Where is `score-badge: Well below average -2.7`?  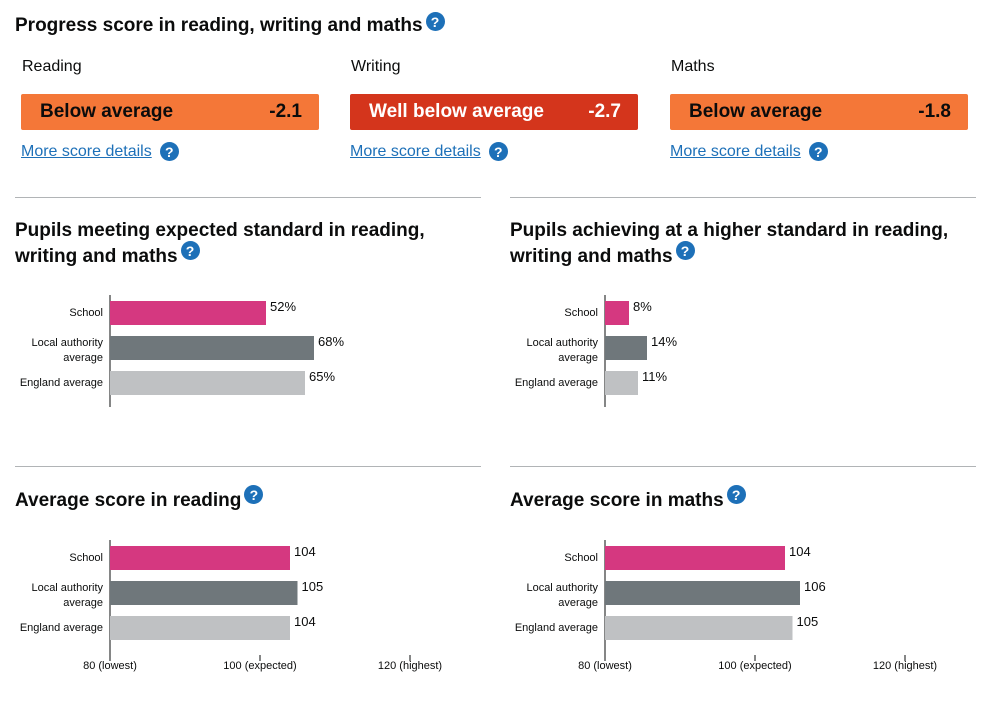
score-badge: Well below average -2.7 is located at coordinates (494, 112).